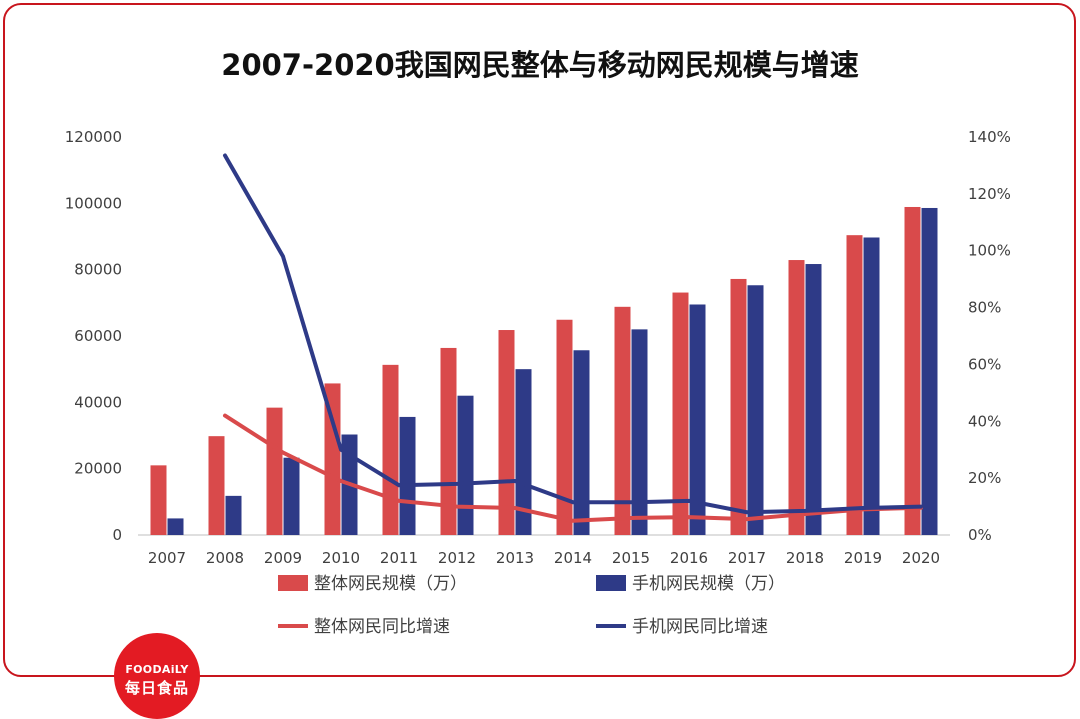 This screenshot has width=1080, height=719. Describe the element at coordinates (984, 421) in the screenshot. I see `y-right-tick-label: 40%` at that location.